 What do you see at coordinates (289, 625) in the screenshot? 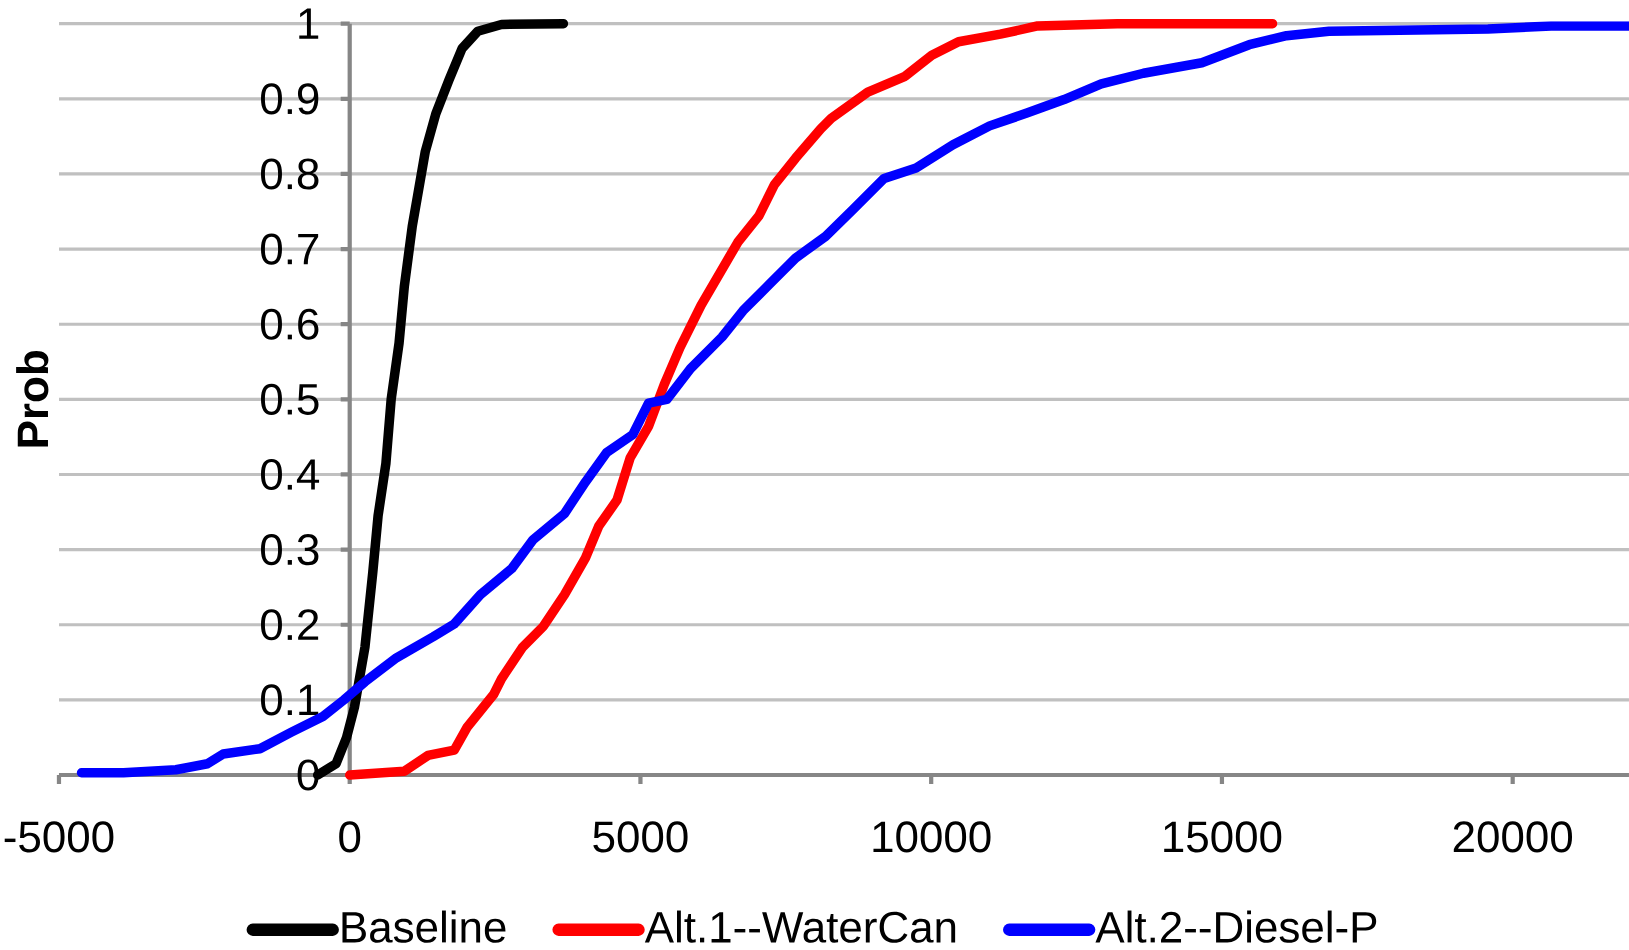
I see `y-tick-label: 0.2` at bounding box center [289, 625].